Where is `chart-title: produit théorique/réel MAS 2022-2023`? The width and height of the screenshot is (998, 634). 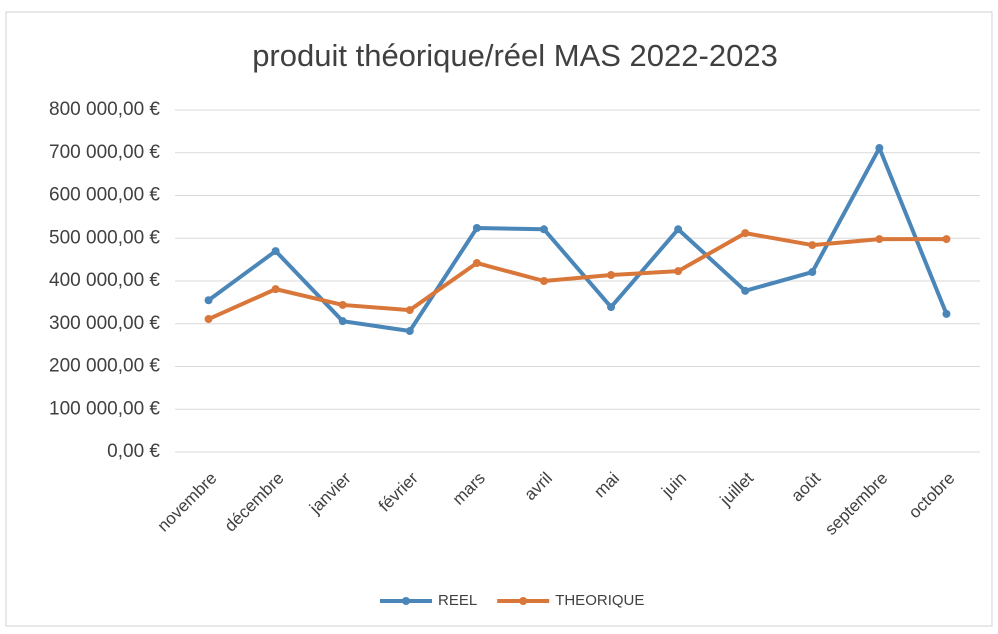 chart-title: produit théorique/réel MAS 2022-2023 is located at coordinates (515, 55).